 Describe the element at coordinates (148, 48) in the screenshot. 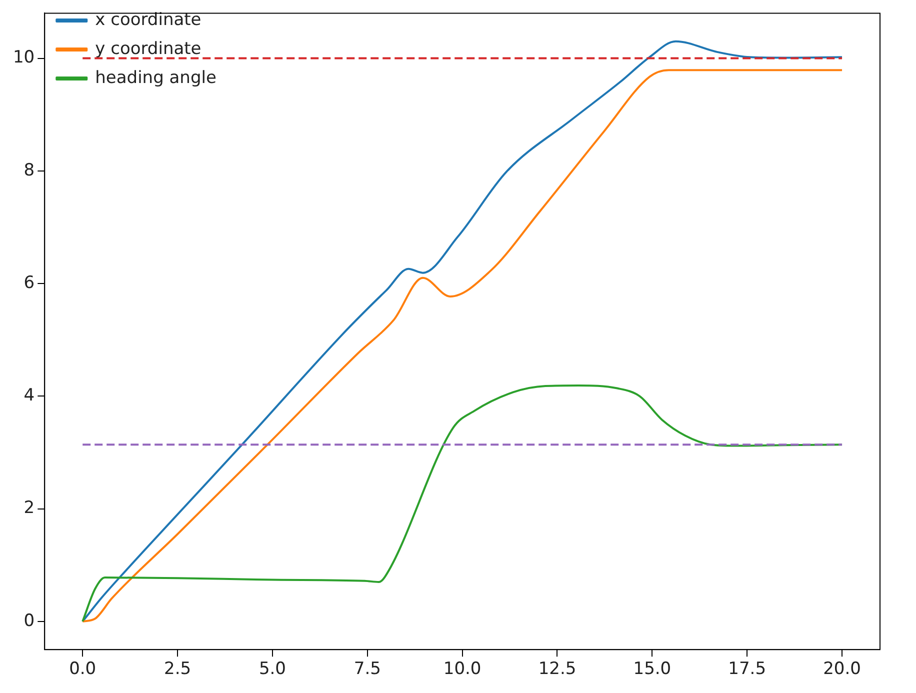

I see `legend-label: y coordinate` at that location.